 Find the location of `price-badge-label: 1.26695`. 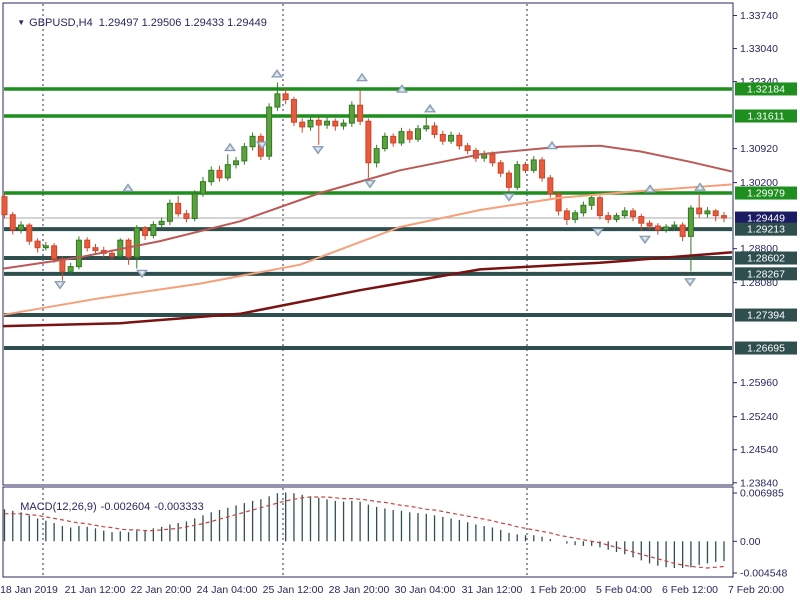

price-badge-label: 1.26695 is located at coordinates (766, 349).